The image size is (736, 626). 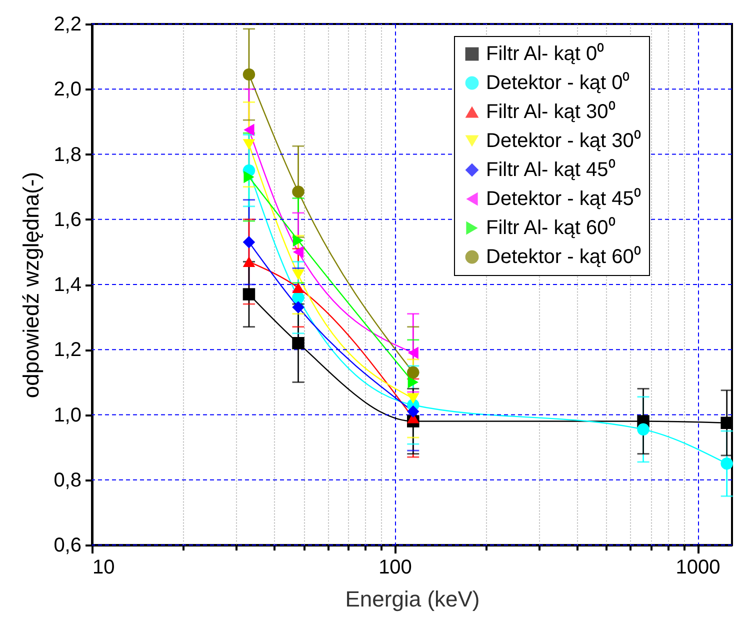 What do you see at coordinates (558, 82) in the screenshot?
I see `legend-label: Detektor - kąt 0⁰` at bounding box center [558, 82].